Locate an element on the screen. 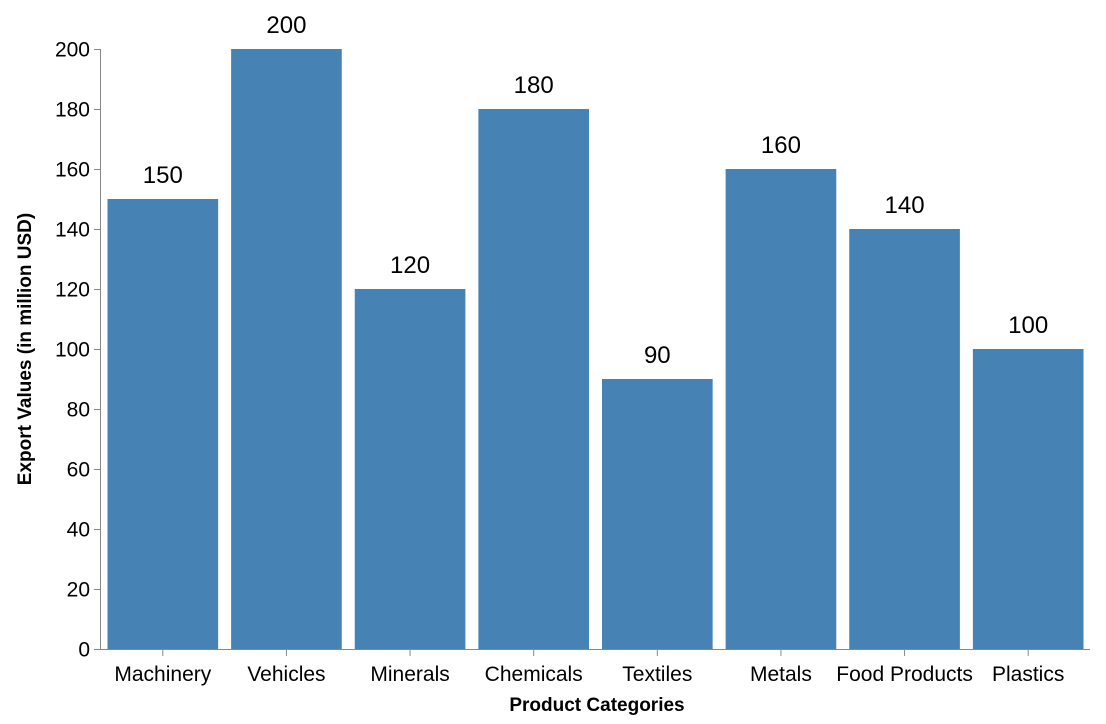 The image size is (1106, 724). y-tick-label-160: 160 is located at coordinates (72, 170).